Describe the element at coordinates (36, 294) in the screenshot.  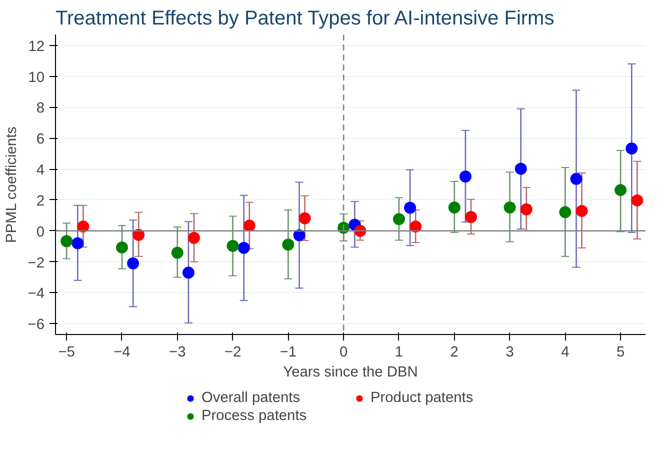
I see `y-tick-label: −4` at that location.